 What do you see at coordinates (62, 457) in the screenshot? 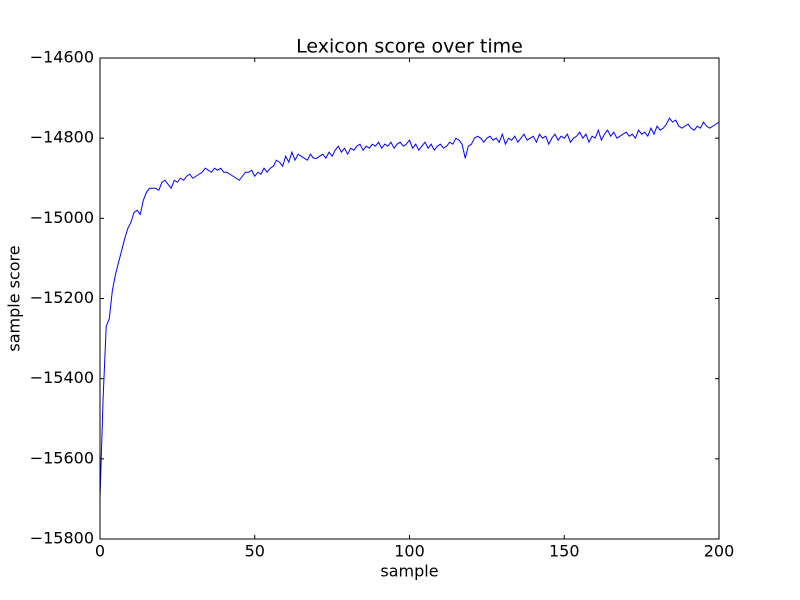
I see `y-tick-label: −15600` at bounding box center [62, 457].